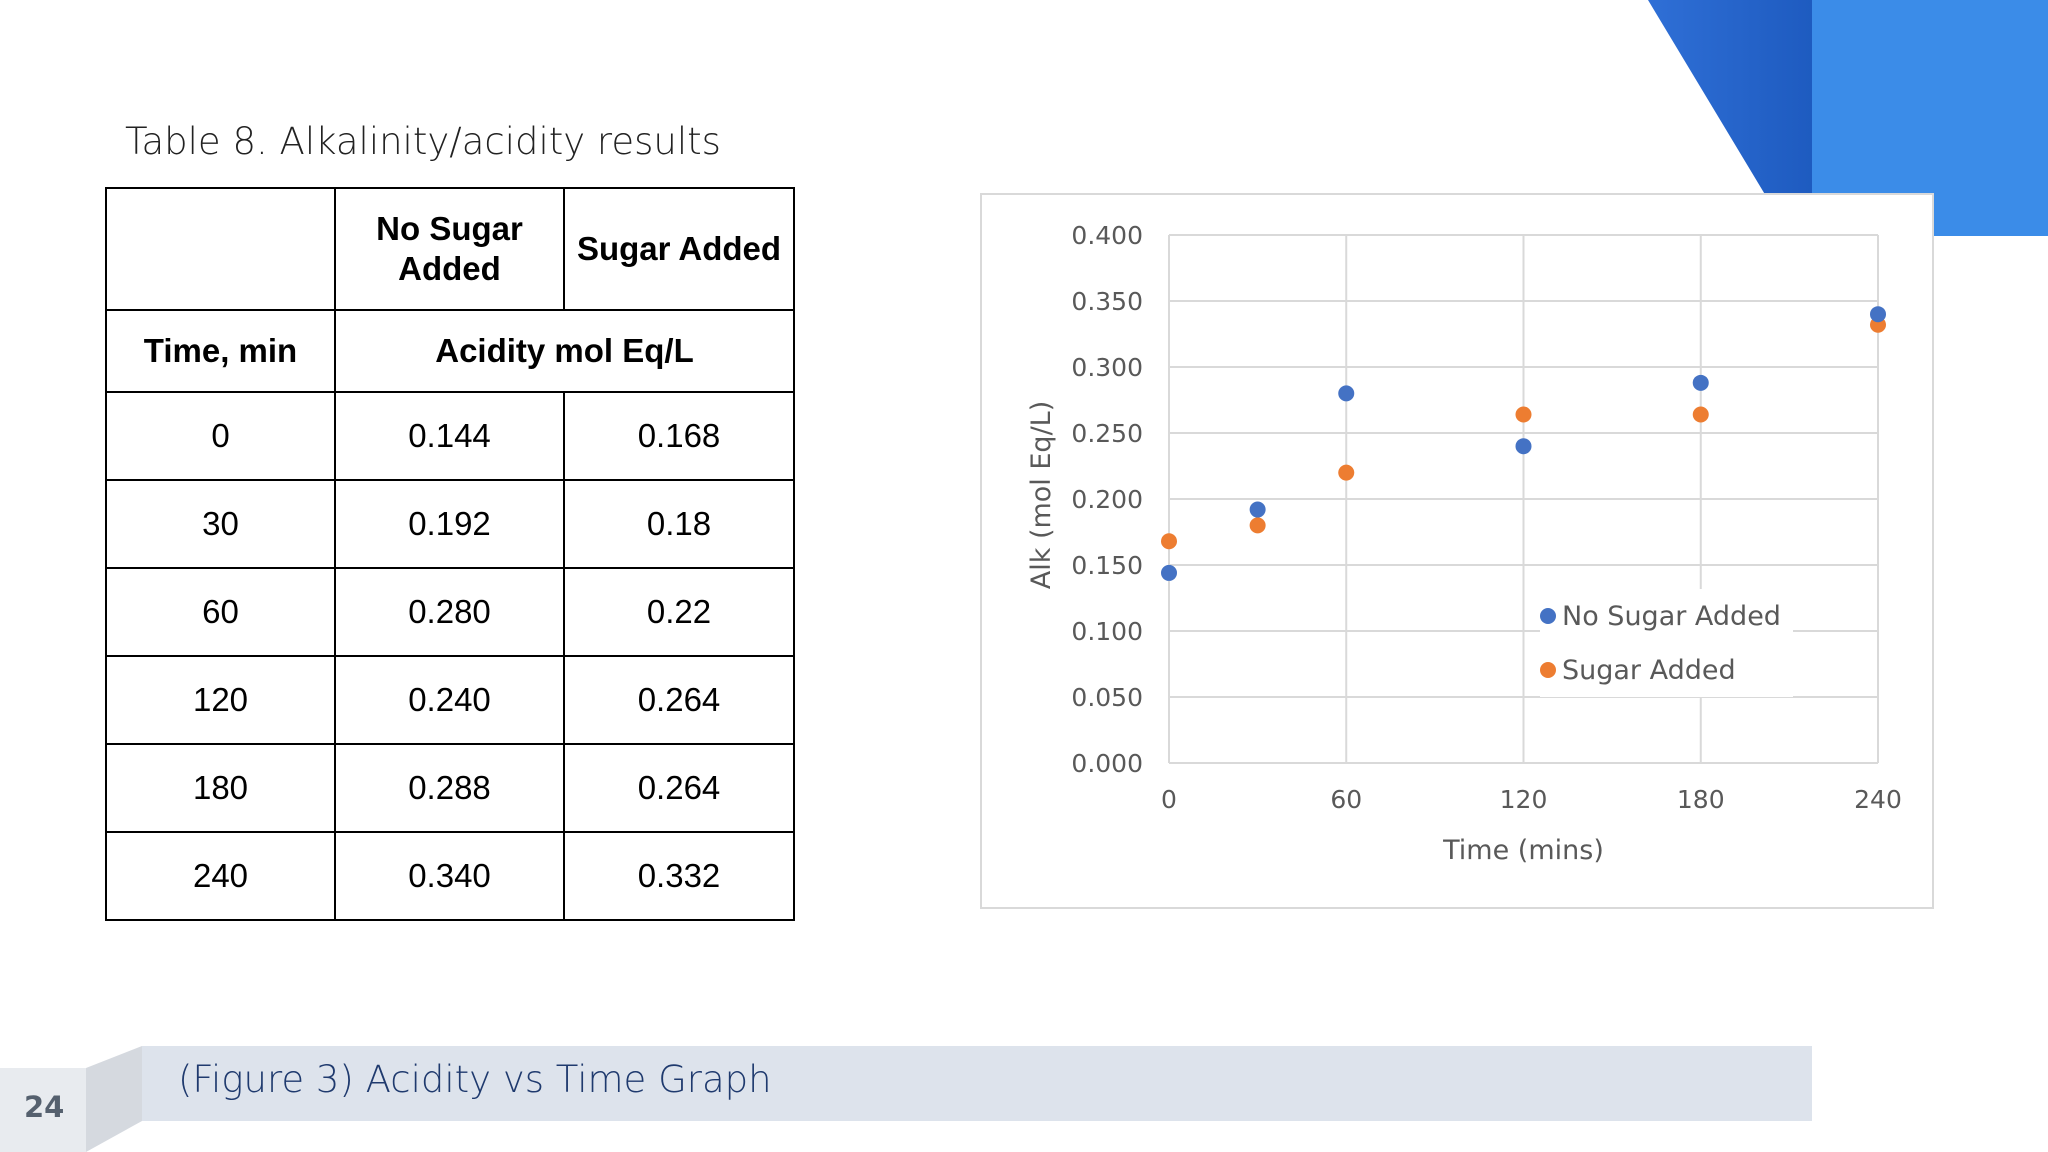  I want to click on header-no-sugar: No Sugar Added, so click(449, 249).